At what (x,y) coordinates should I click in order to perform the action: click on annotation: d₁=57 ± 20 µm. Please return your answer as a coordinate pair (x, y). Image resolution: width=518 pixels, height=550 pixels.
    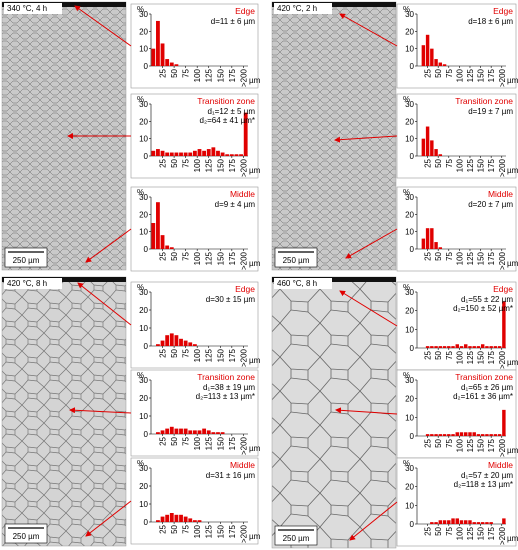
    Looking at the image, I should click on (487, 475).